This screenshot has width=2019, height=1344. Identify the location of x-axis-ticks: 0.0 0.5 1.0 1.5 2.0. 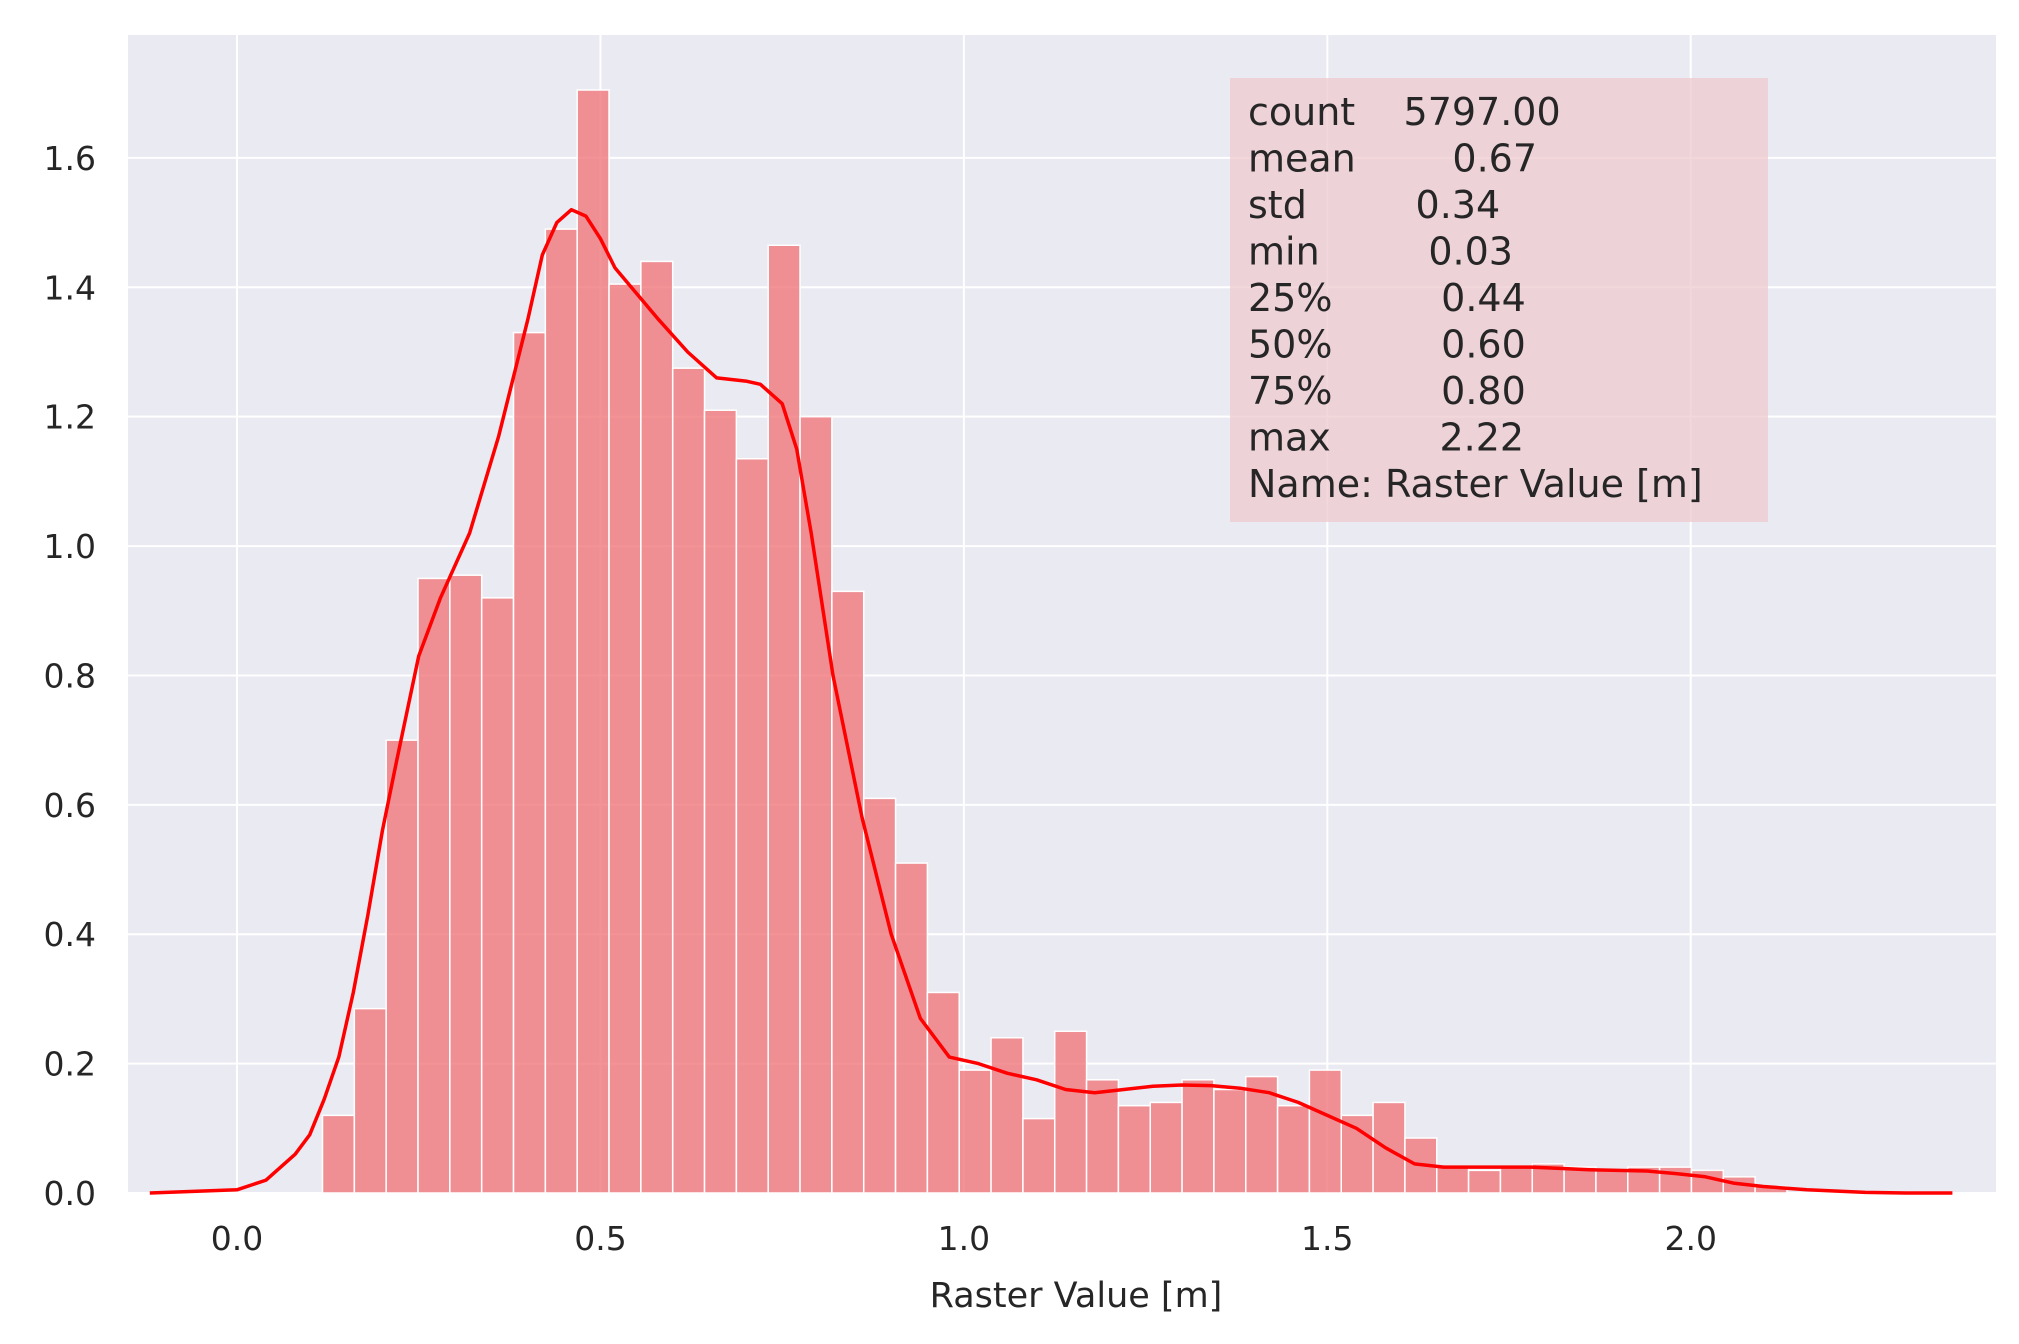
(964, 1238).